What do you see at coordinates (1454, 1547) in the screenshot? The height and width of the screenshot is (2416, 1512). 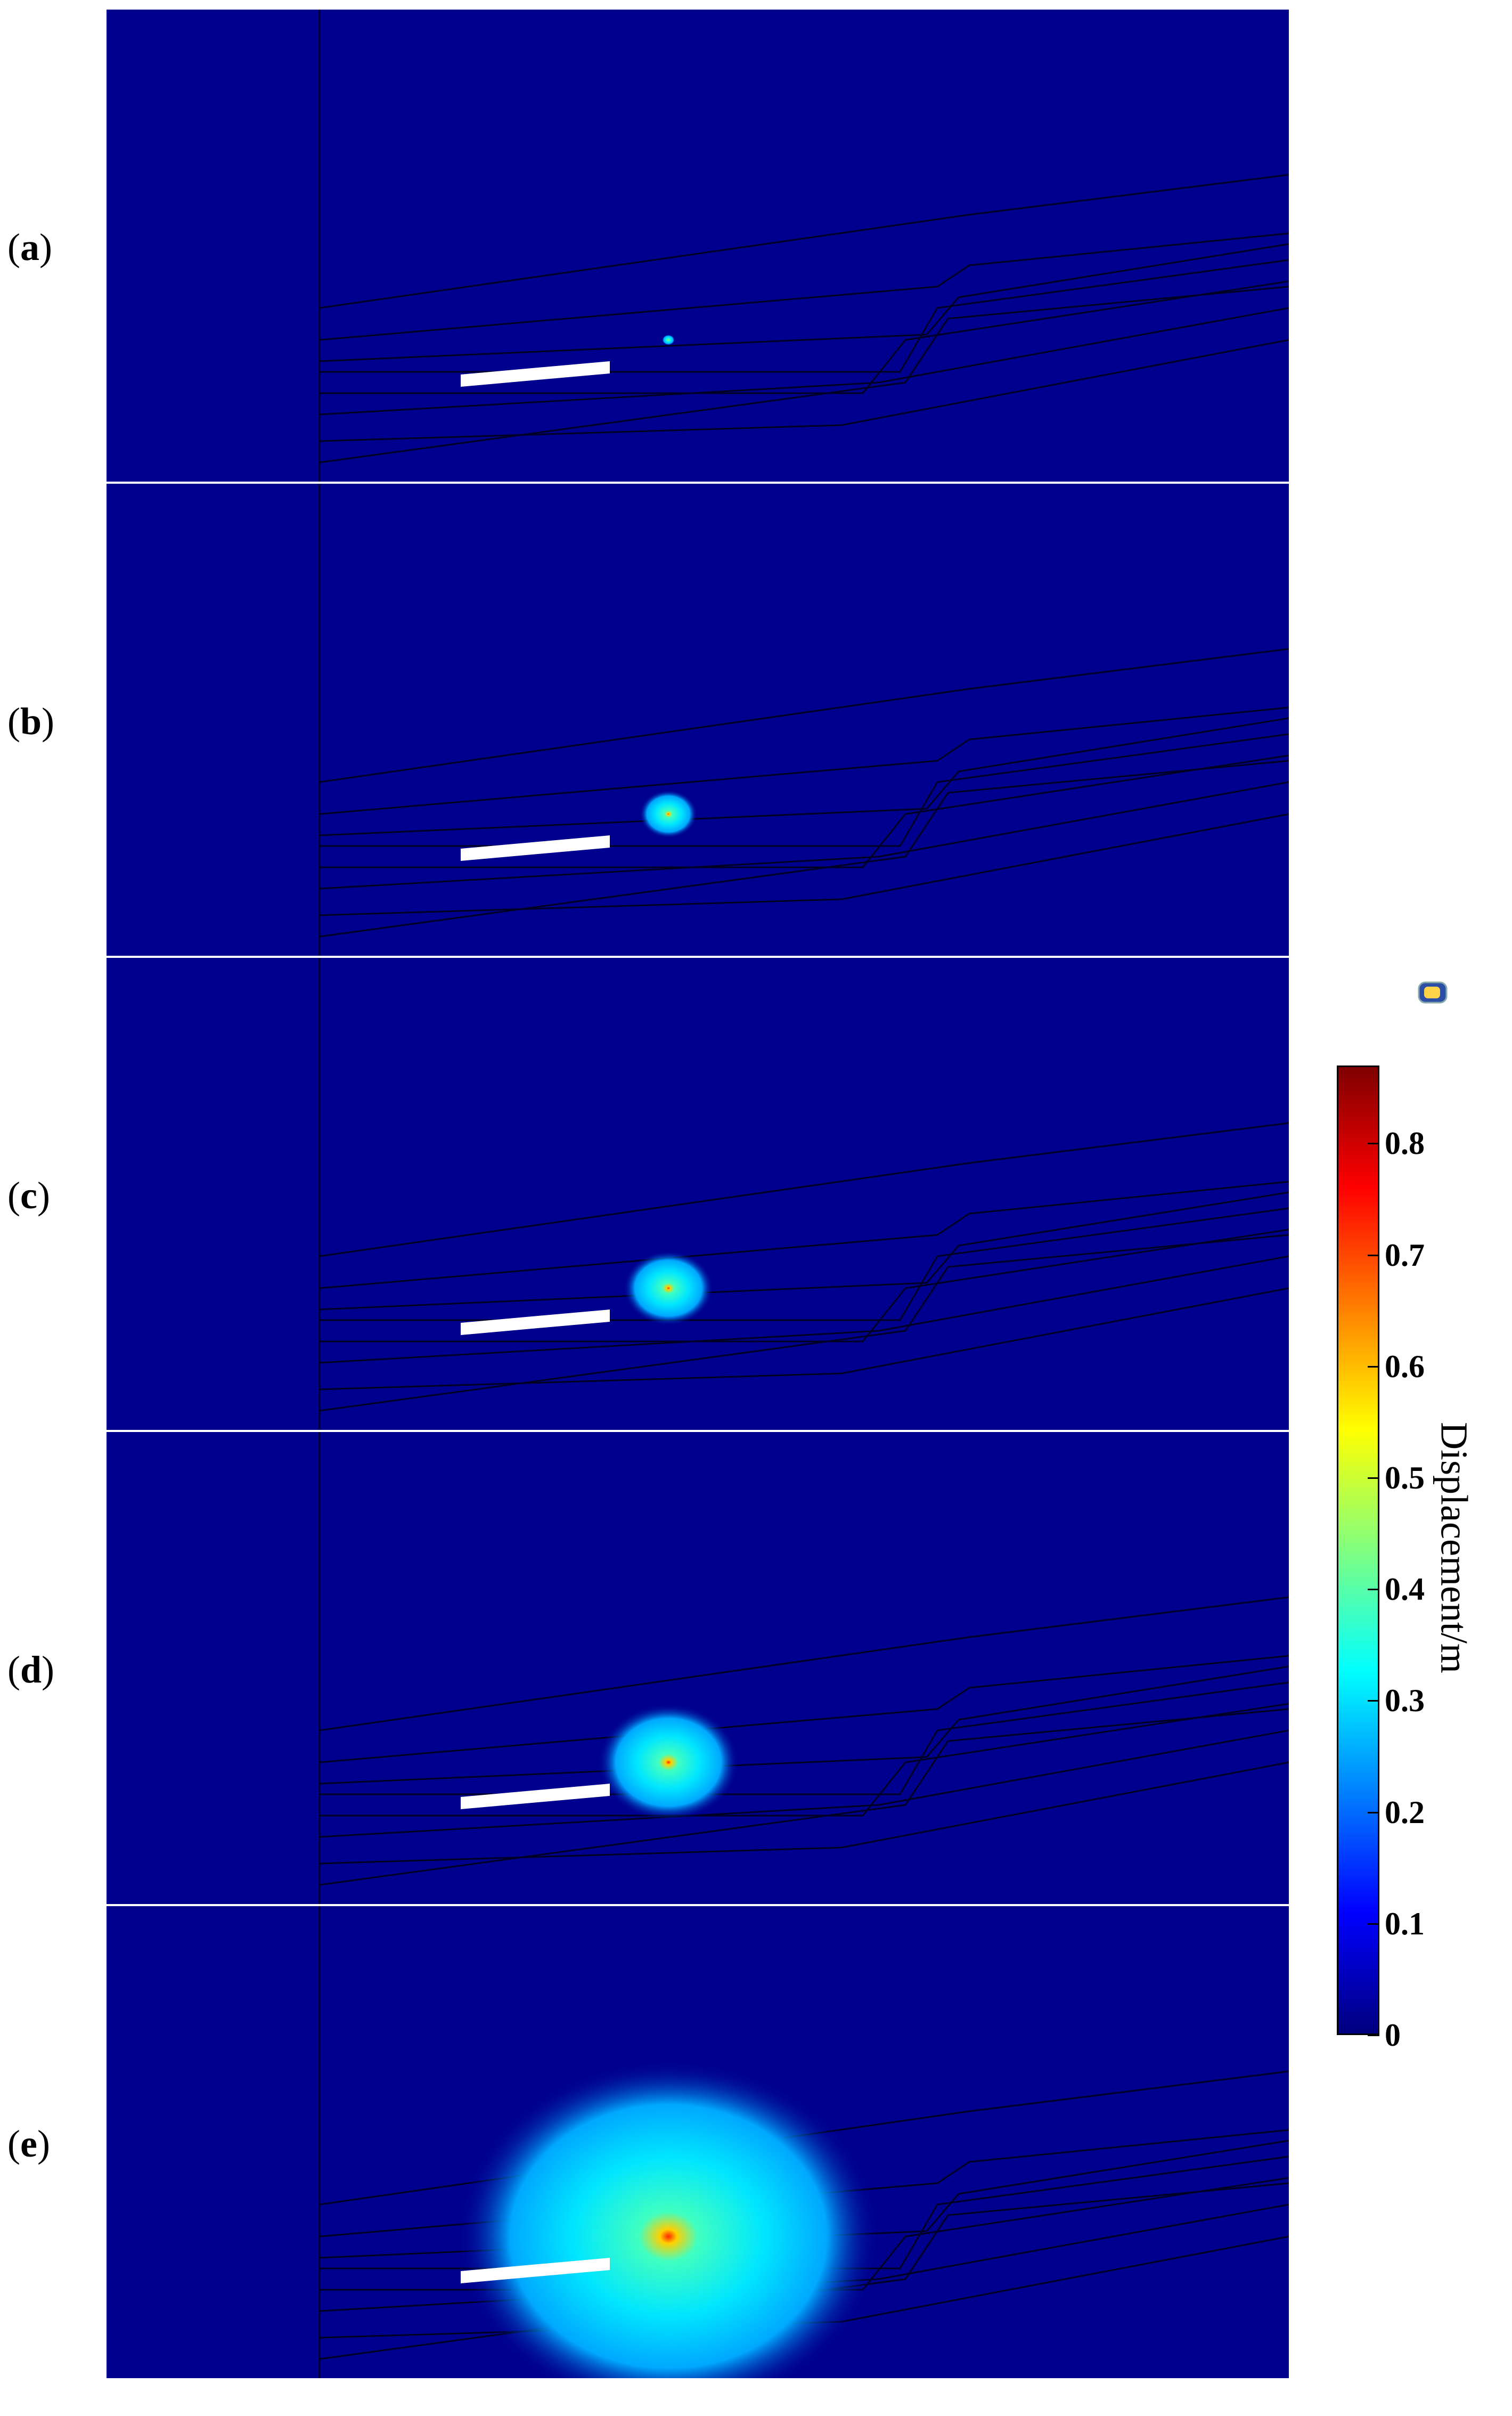 I see `colorbar-title: Displacement/m` at bounding box center [1454, 1547].